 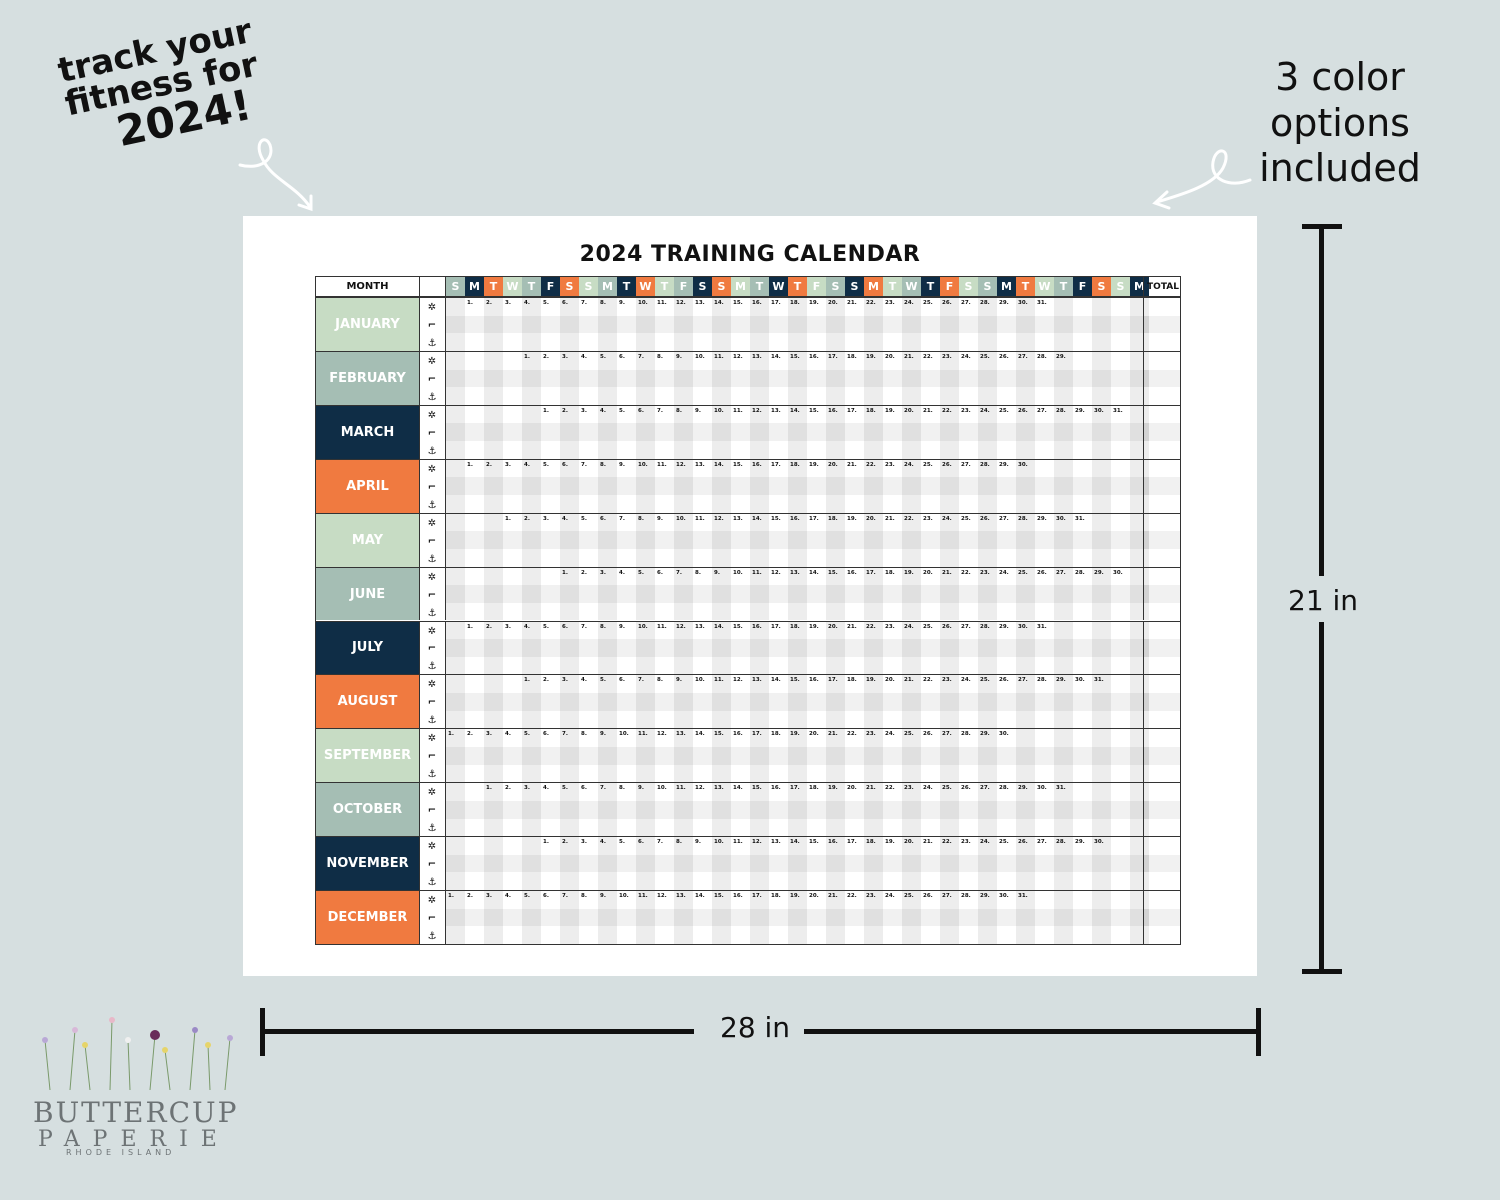 I want to click on day-cell: 6., so click(x=569, y=648).